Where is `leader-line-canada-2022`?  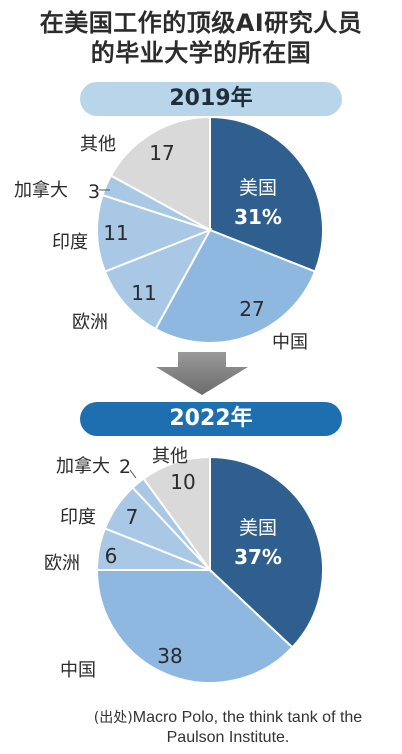
leader-line-canada-2022 is located at coordinates (133, 474).